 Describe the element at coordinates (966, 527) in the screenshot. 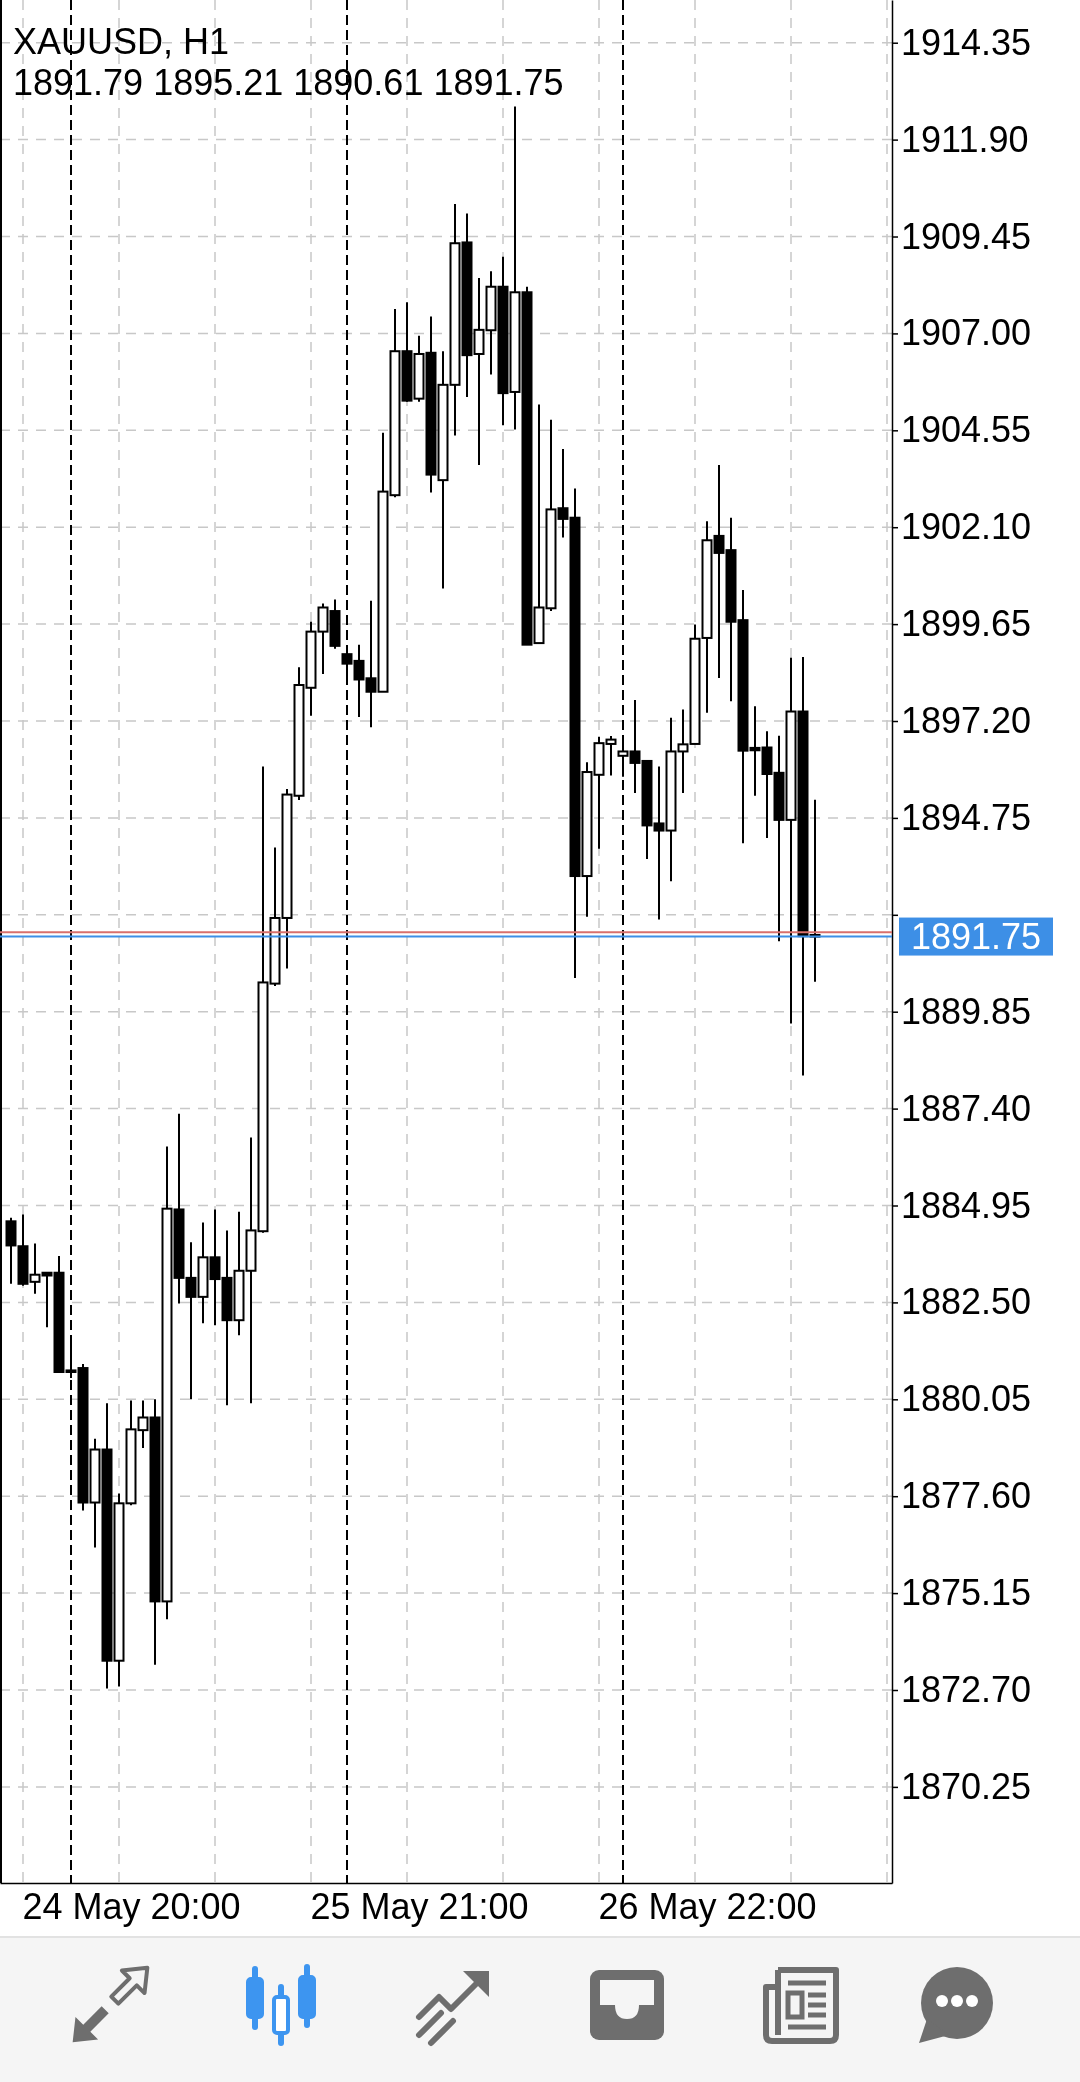

I see `y-tick-label: 1902.10` at that location.